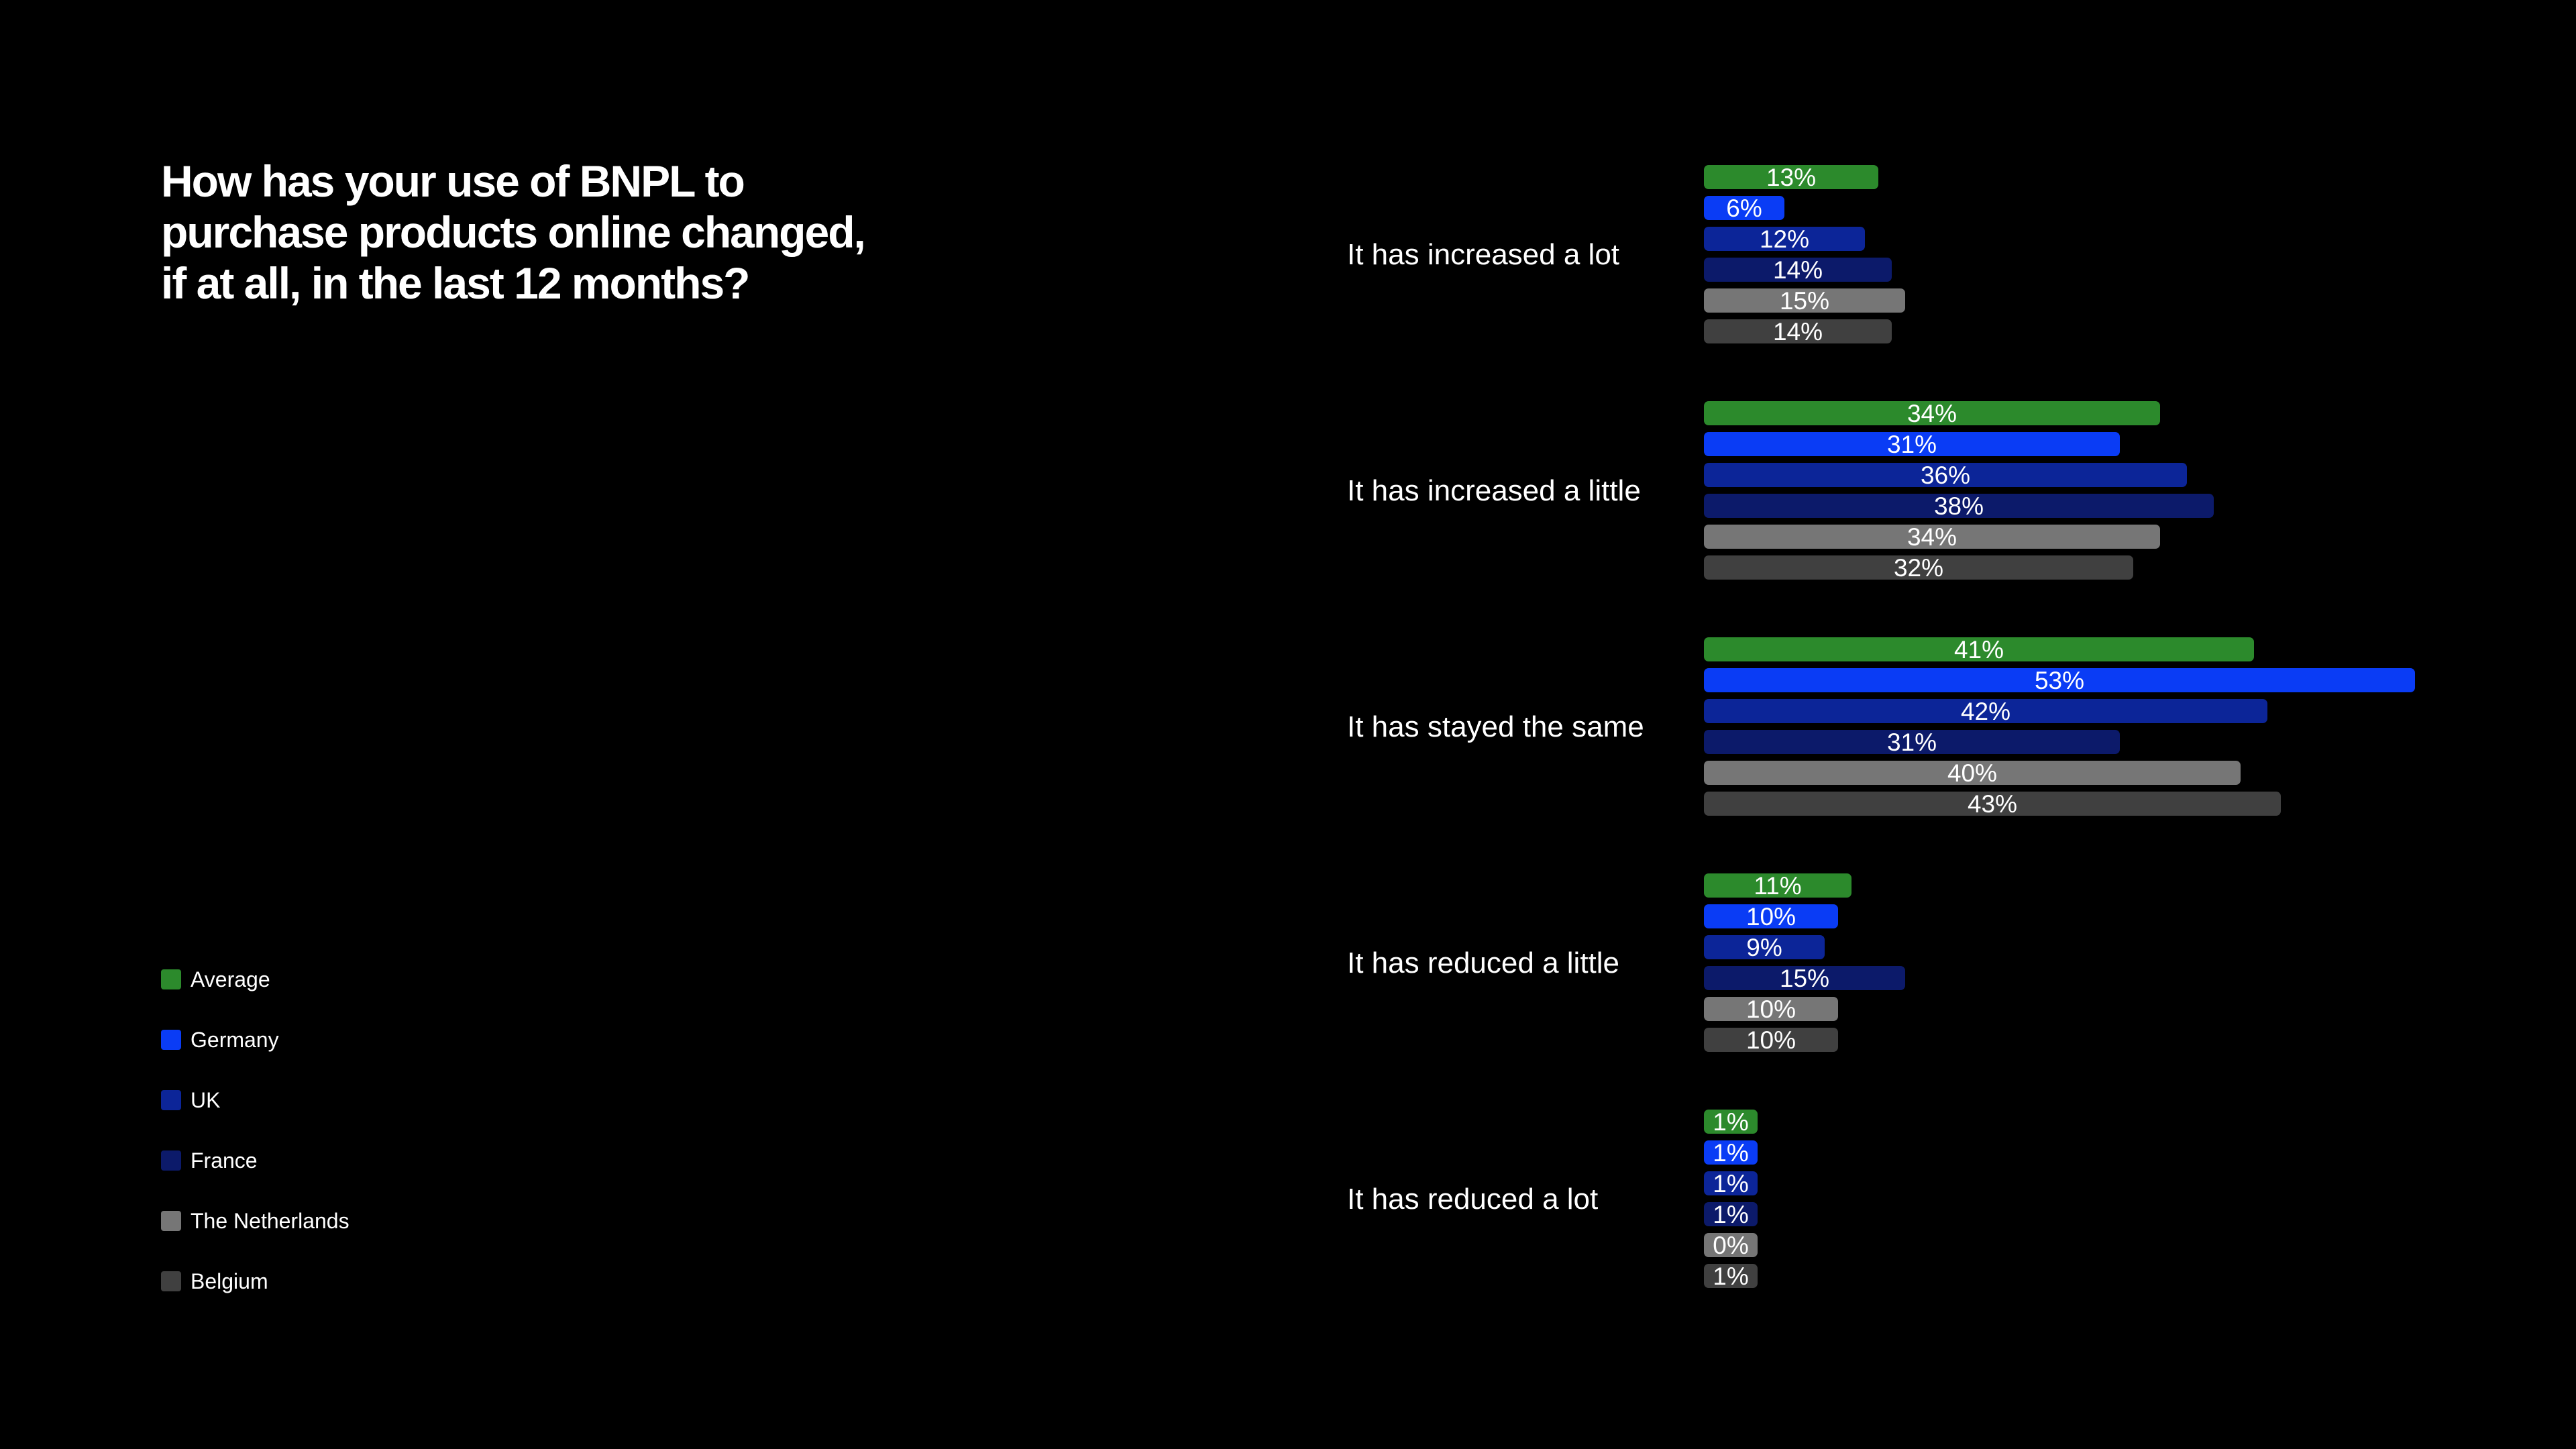 This screenshot has width=2576, height=1449. I want to click on legend-item: France, so click(209, 1160).